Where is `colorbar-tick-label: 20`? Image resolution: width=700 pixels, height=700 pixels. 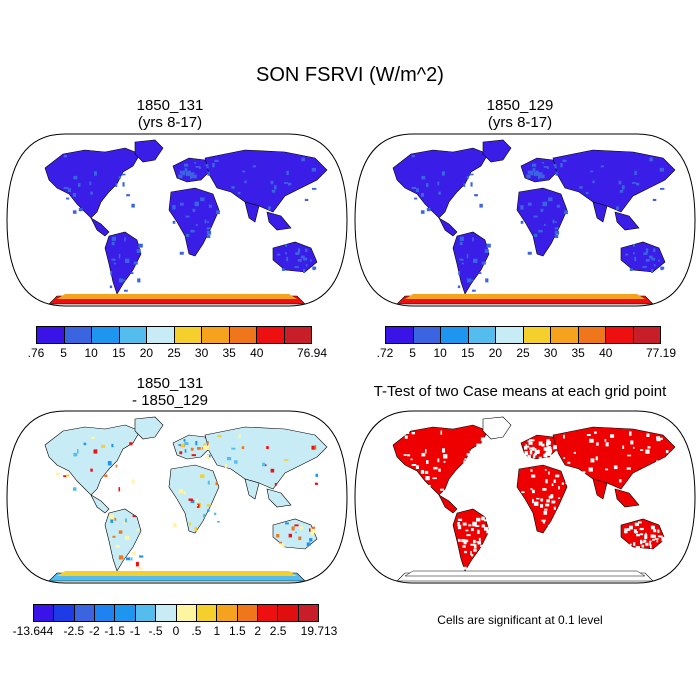
colorbar-tick-label: 20 is located at coordinates (495, 353).